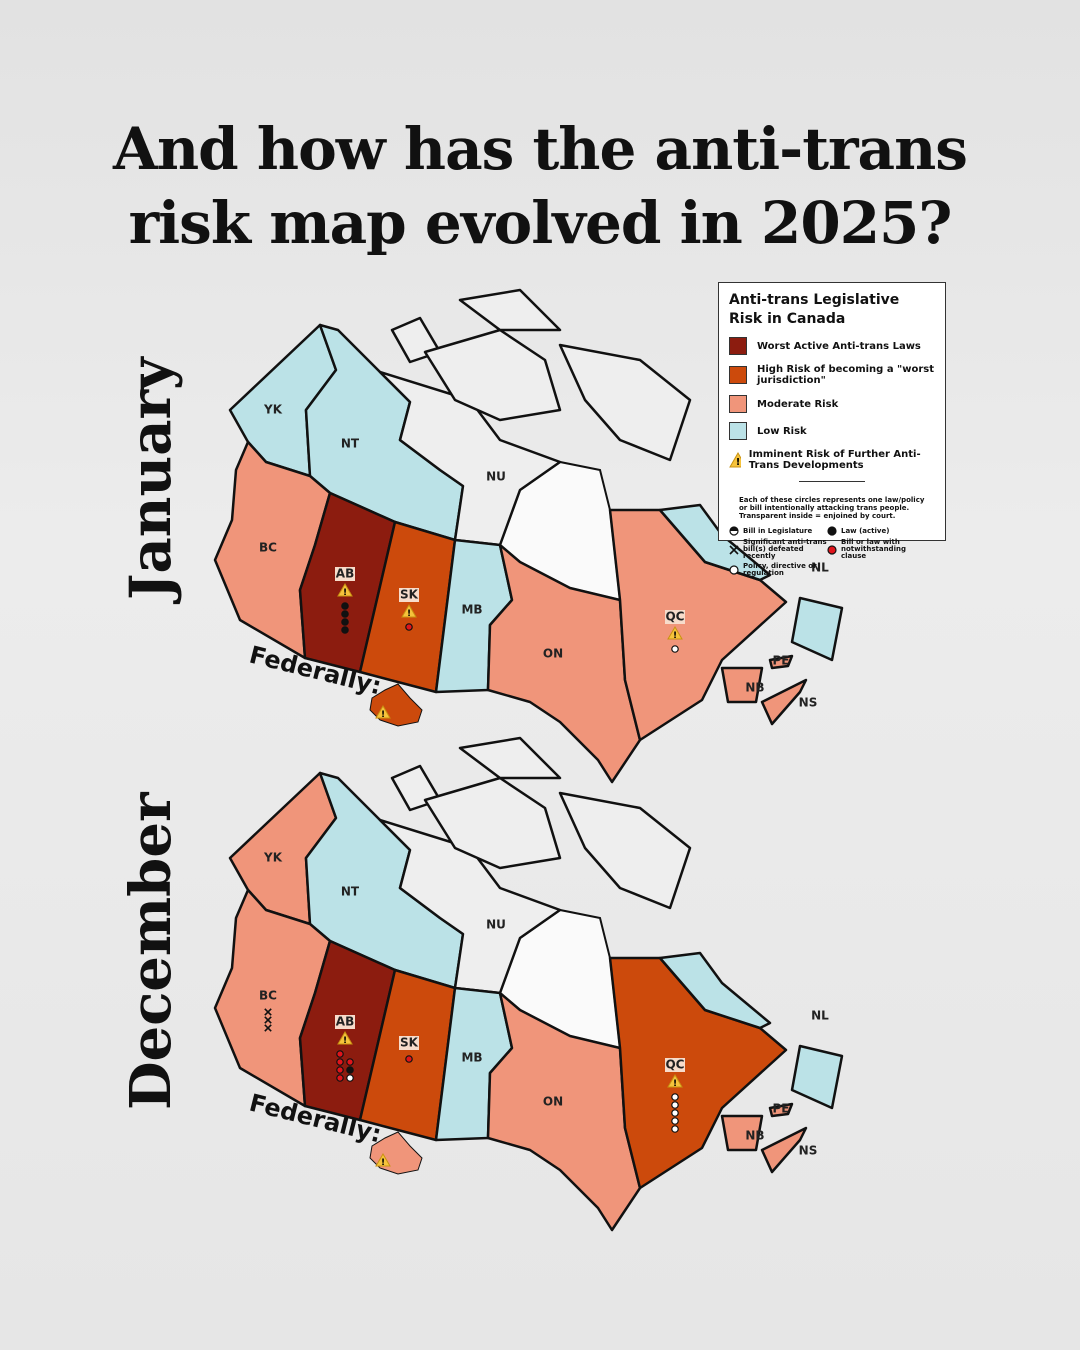 Image resolution: width=1080 pixels, height=1350 pixels. What do you see at coordinates (151, 950) in the screenshot?
I see `month-label: December` at bounding box center [151, 950].